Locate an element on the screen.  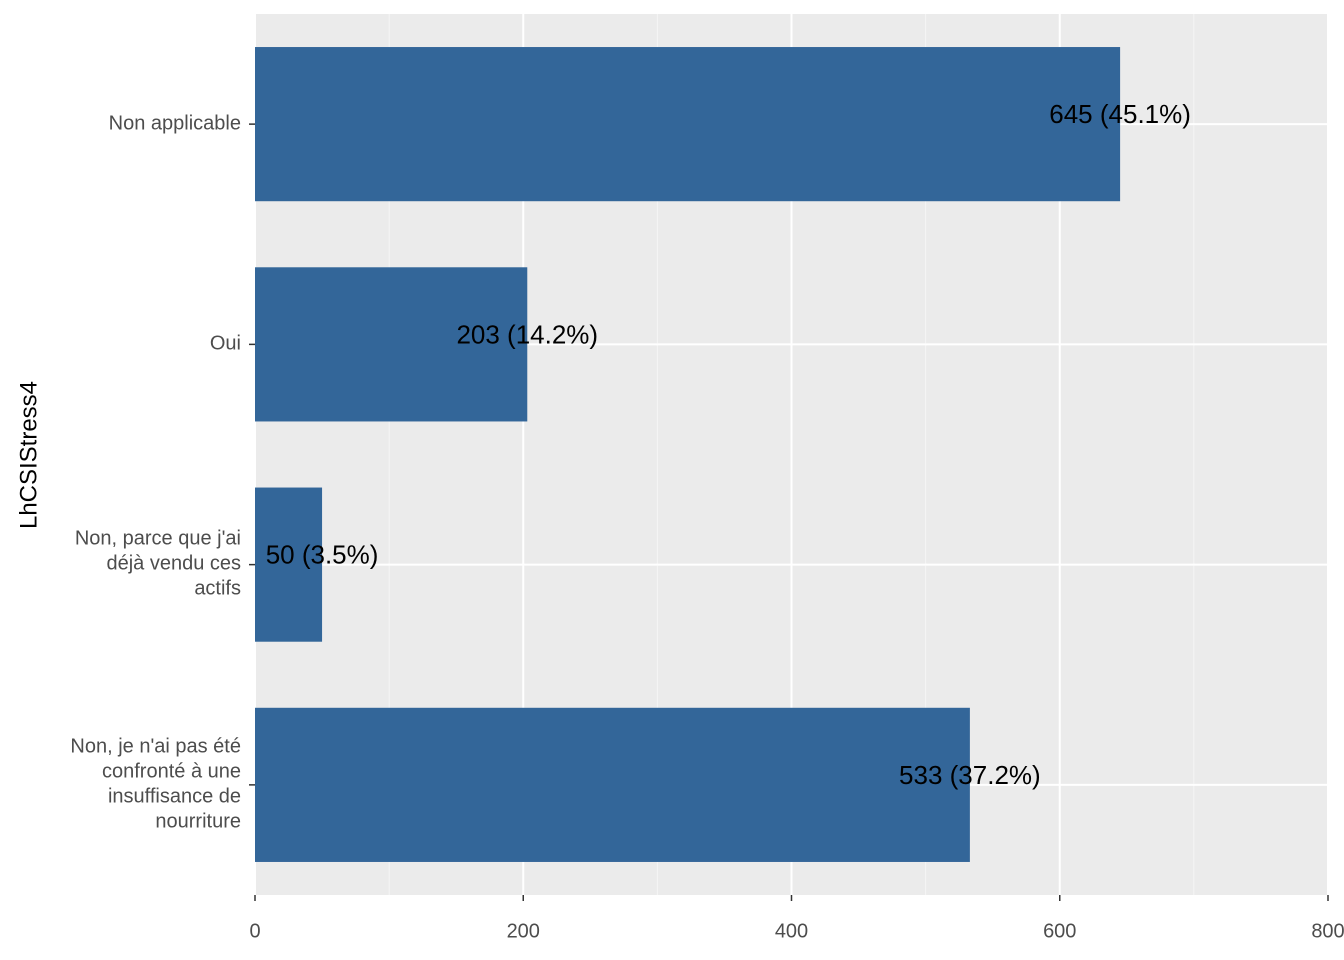
x-tick-label: 200 is located at coordinates (523, 931).